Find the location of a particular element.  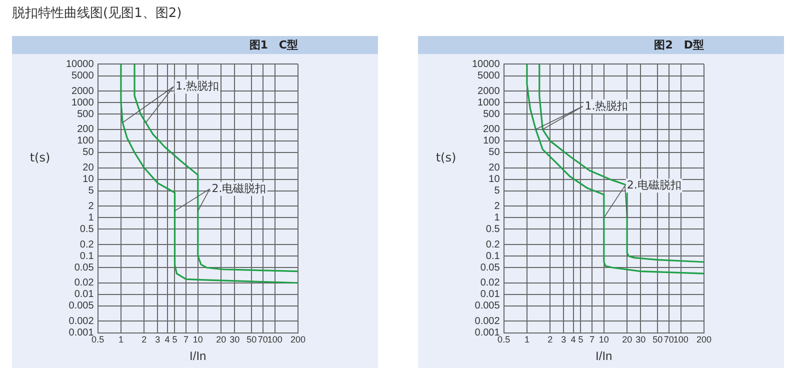

chart-title: 图1 C型 is located at coordinates (273, 45).